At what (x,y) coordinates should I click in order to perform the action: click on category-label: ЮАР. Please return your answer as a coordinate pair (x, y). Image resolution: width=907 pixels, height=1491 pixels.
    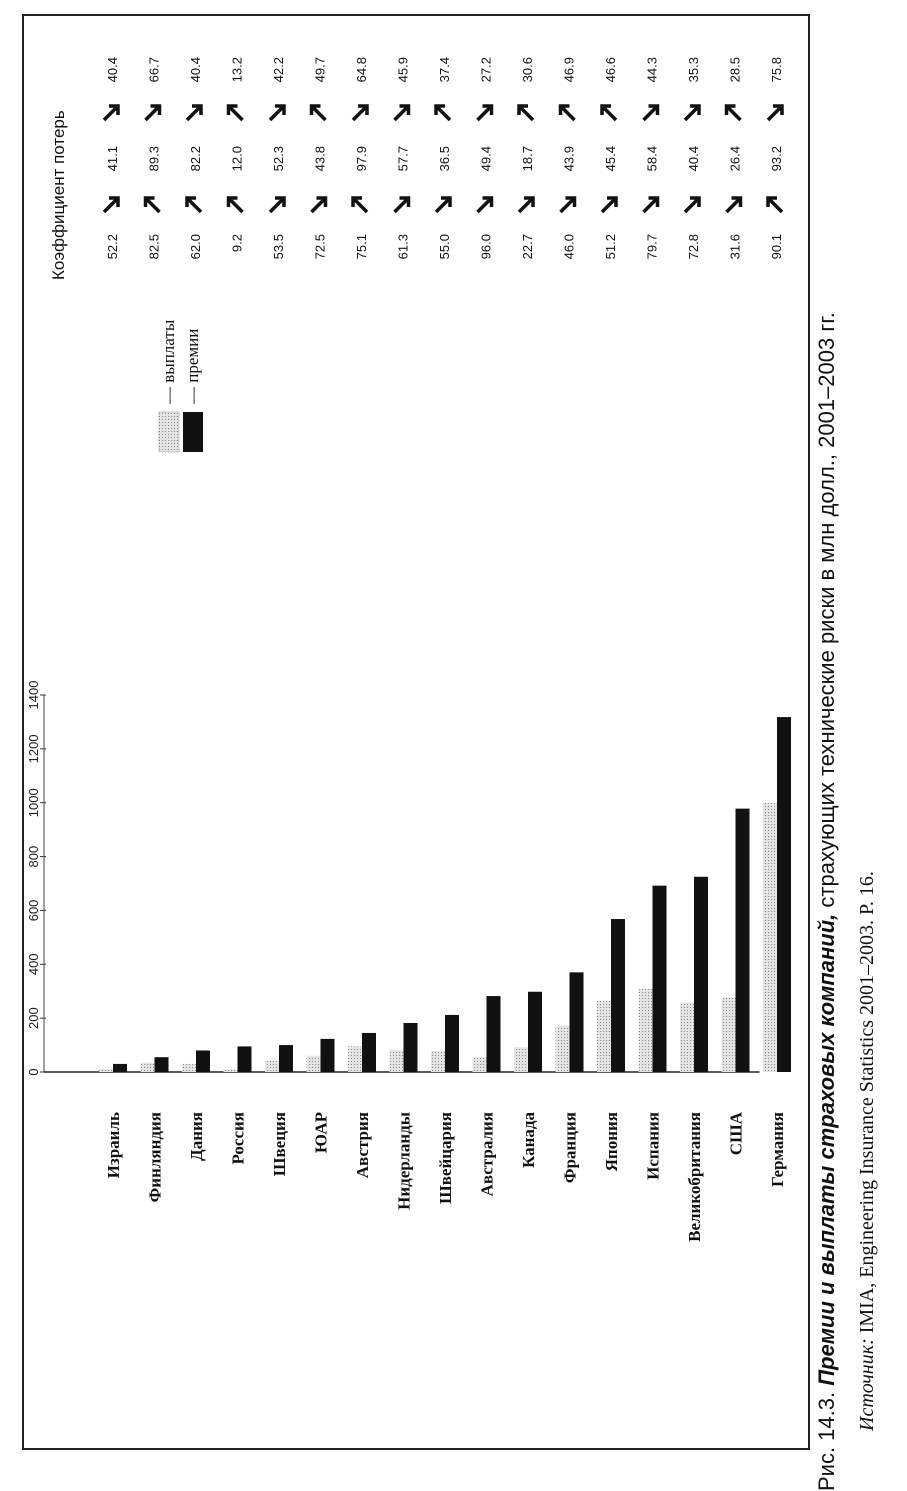
    Looking at the image, I should click on (321, 1132).